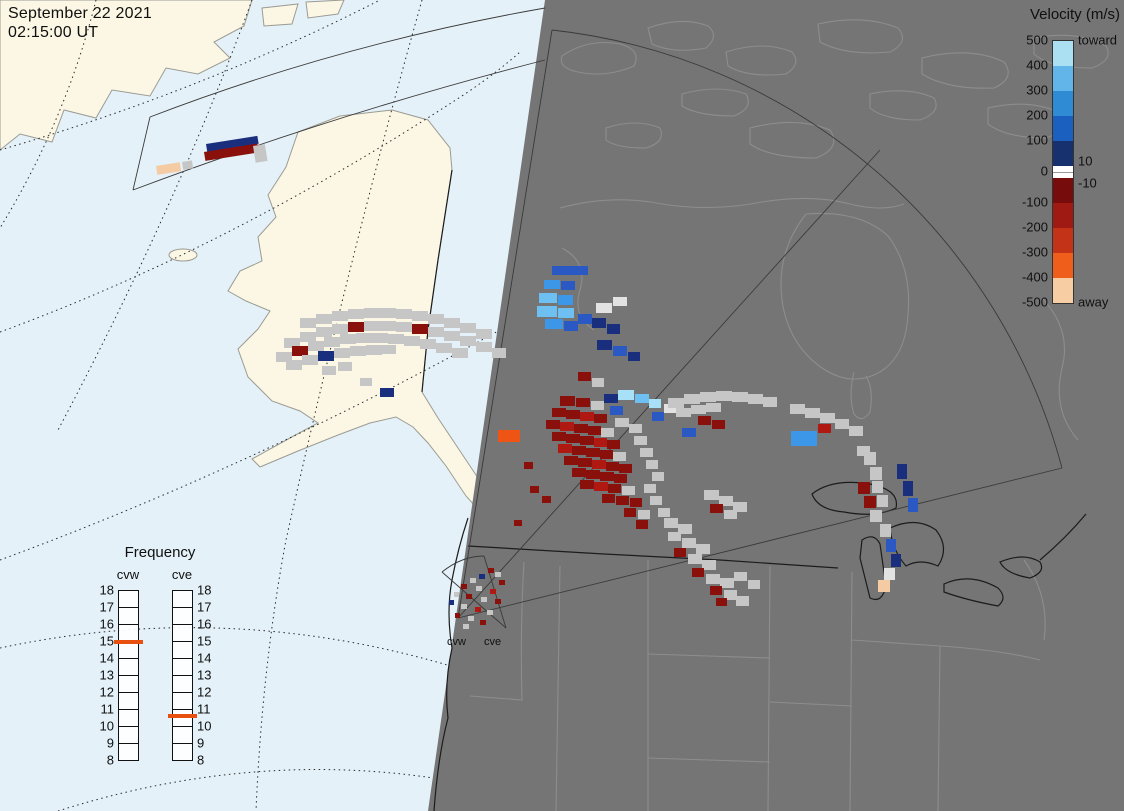 The image size is (1124, 811). What do you see at coordinates (1021, 567) in the screenshot?
I see `lake-ontario` at bounding box center [1021, 567].